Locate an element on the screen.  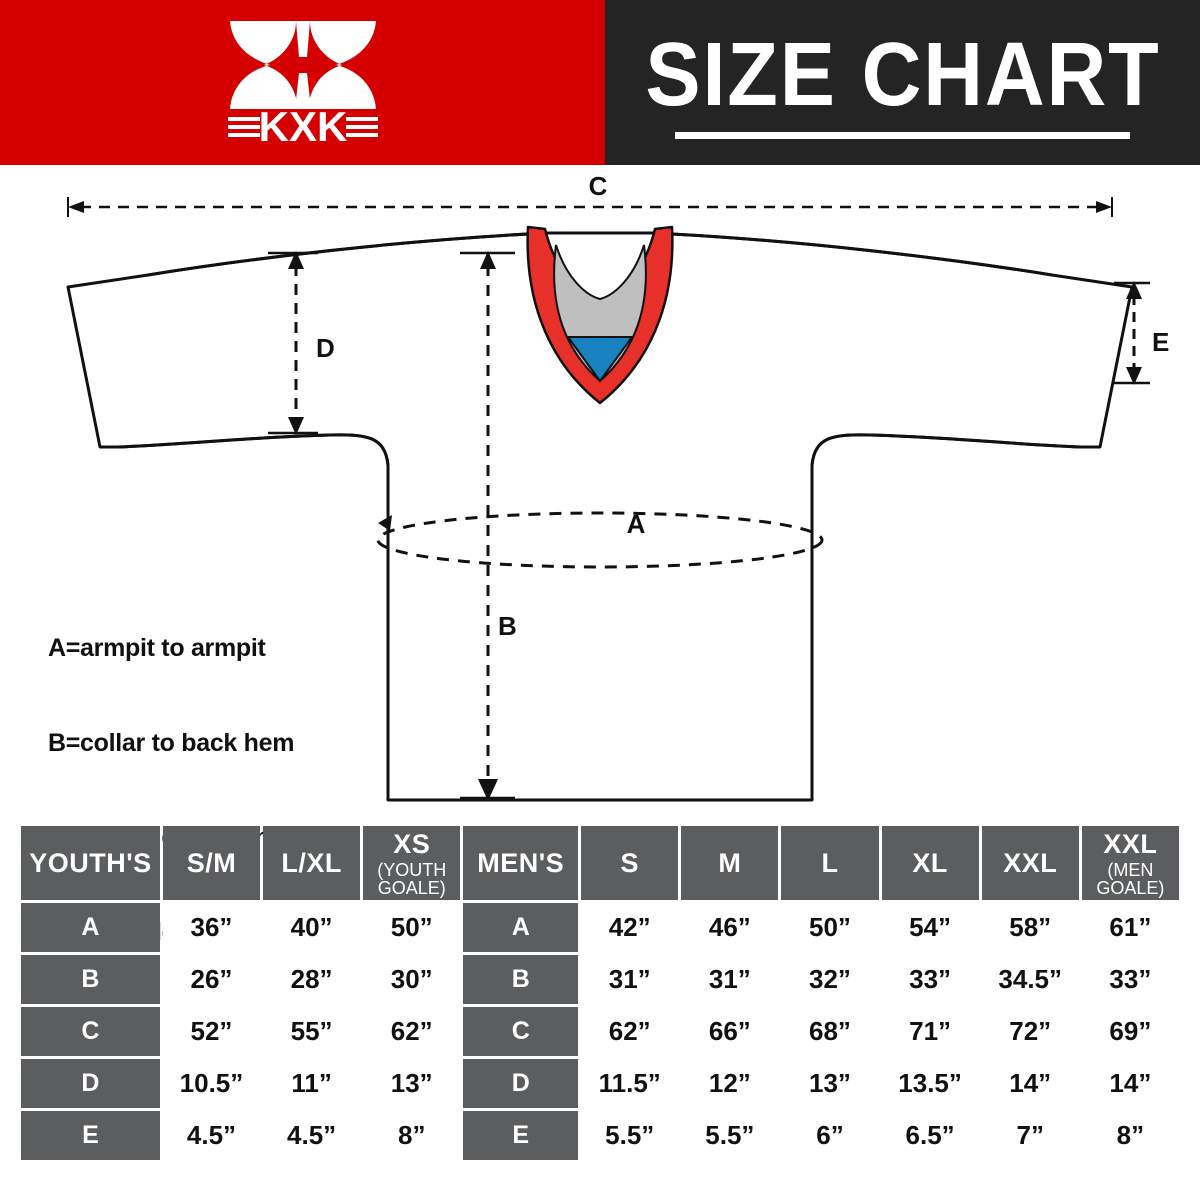
header-label: XL is located at coordinates (930, 862).